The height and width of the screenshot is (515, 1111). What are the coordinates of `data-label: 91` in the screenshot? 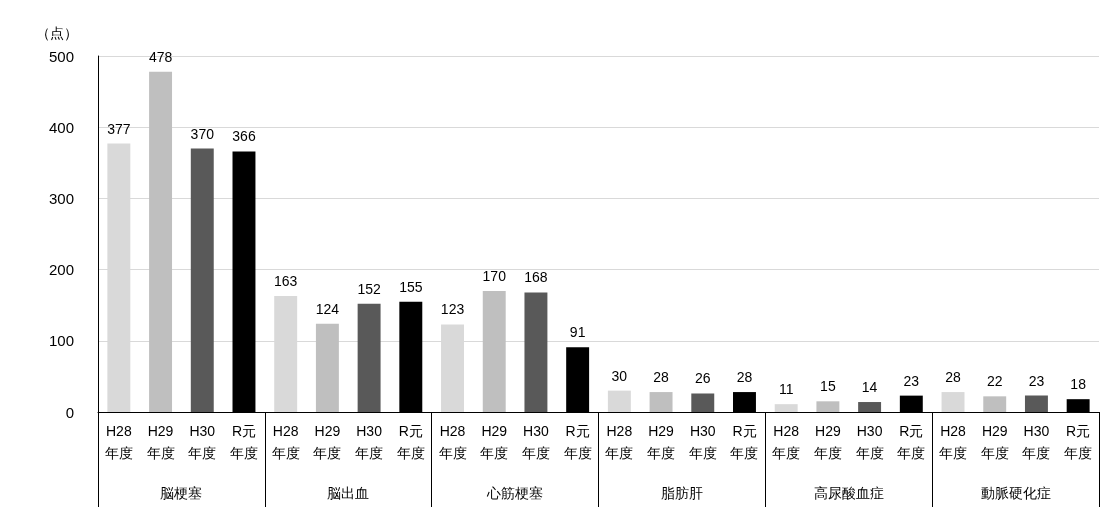 It's located at (577, 332).